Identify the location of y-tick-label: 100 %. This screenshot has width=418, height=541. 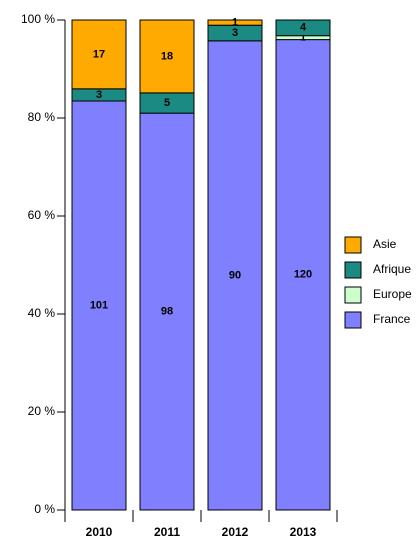
(38, 19).